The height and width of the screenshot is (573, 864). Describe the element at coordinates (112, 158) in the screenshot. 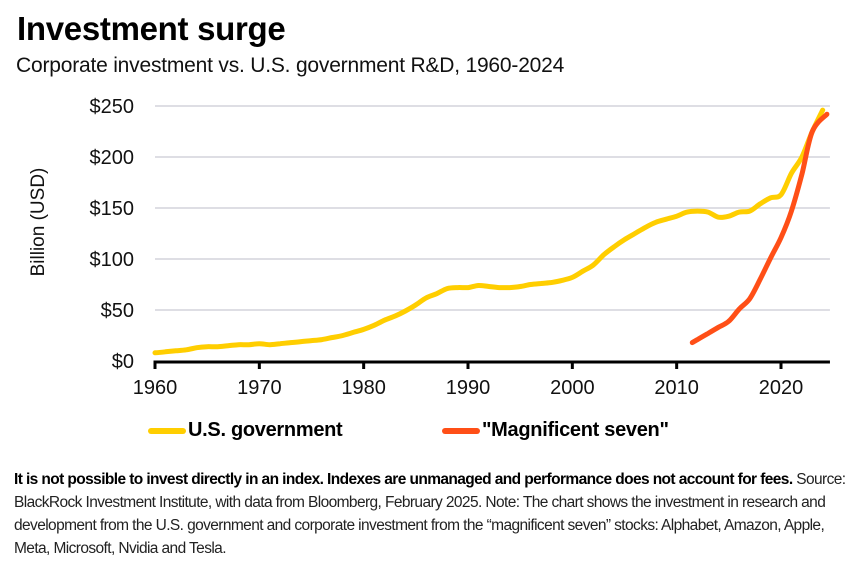

I see `y-tick-label: $200` at that location.